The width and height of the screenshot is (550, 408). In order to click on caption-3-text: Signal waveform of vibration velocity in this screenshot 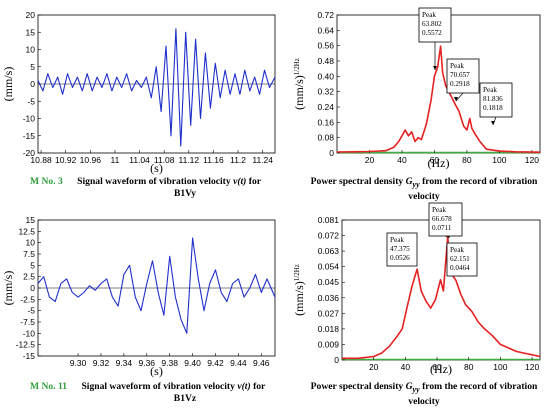, I will do `click(158, 386)`.